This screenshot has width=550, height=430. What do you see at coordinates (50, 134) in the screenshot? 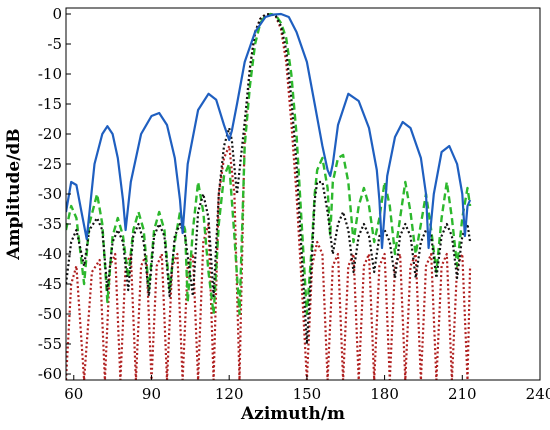
I see `y-tick-label: -20` at bounding box center [50, 134].